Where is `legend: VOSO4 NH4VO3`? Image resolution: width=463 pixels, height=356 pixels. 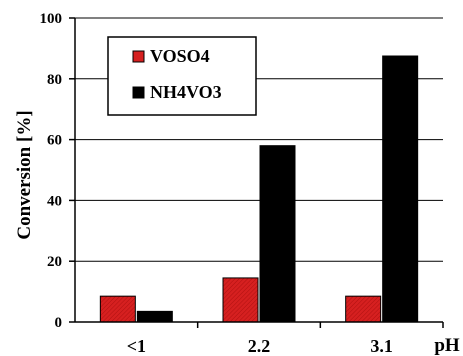
legend: VOSO4 NH4VO3 is located at coordinates (182, 76).